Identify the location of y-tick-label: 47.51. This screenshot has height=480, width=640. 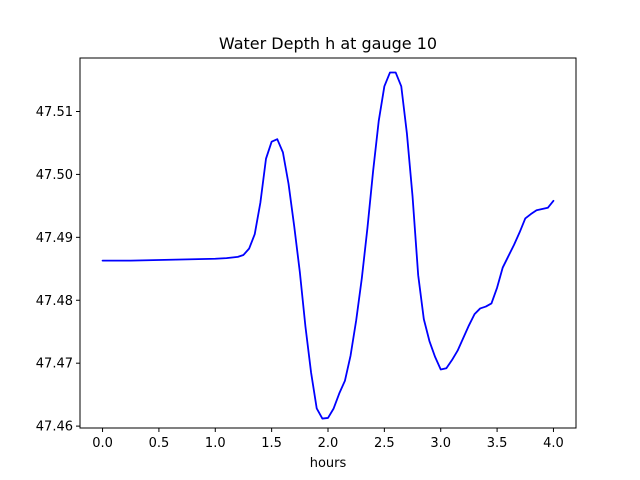
(54, 112).